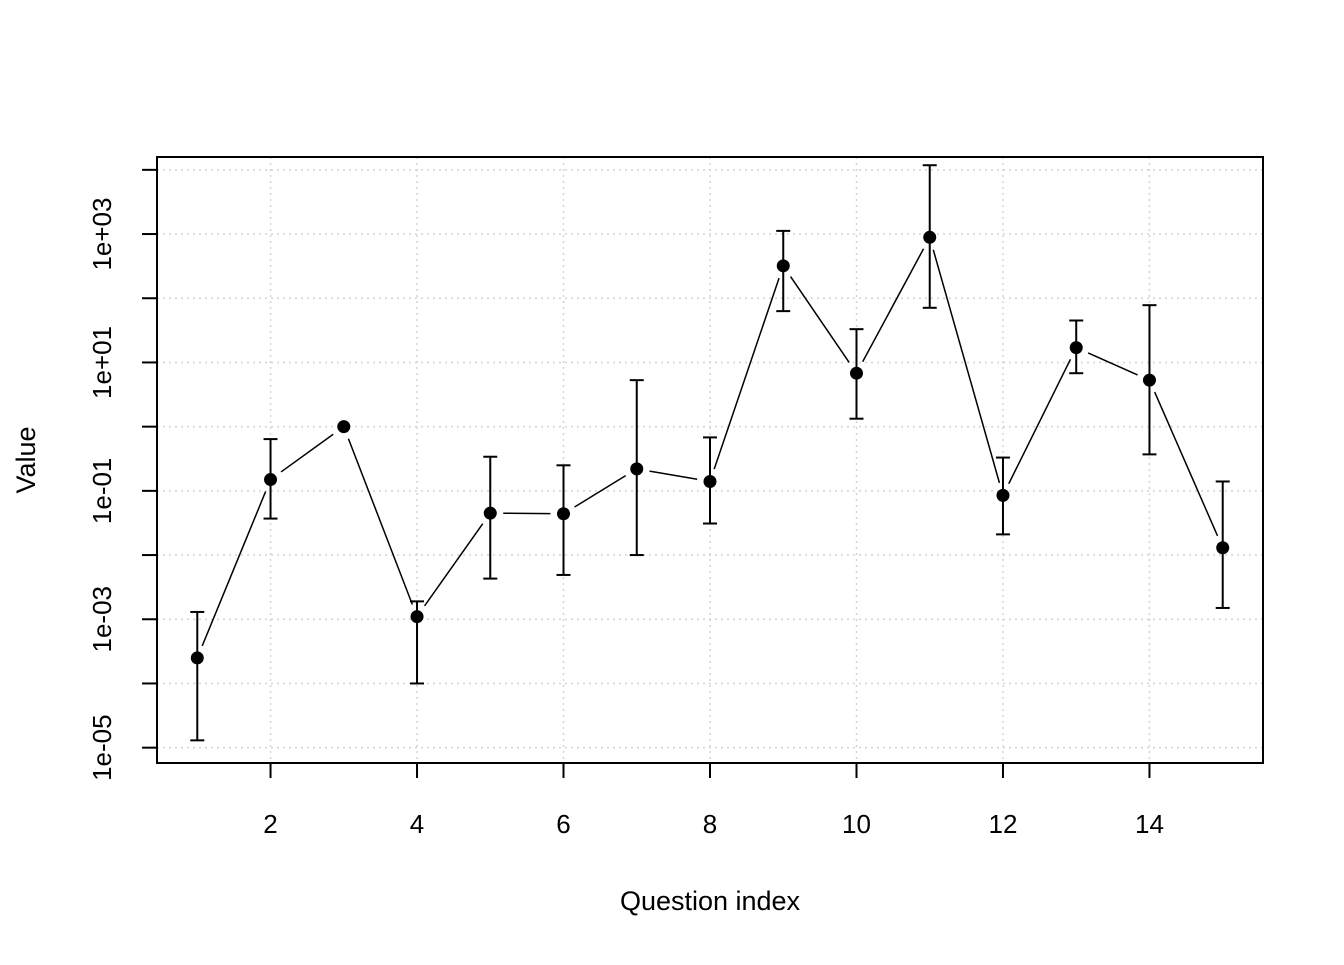 Image resolution: width=1344 pixels, height=965 pixels. Describe the element at coordinates (102, 491) in the screenshot. I see `y-tick-label: 1e-01` at that location.